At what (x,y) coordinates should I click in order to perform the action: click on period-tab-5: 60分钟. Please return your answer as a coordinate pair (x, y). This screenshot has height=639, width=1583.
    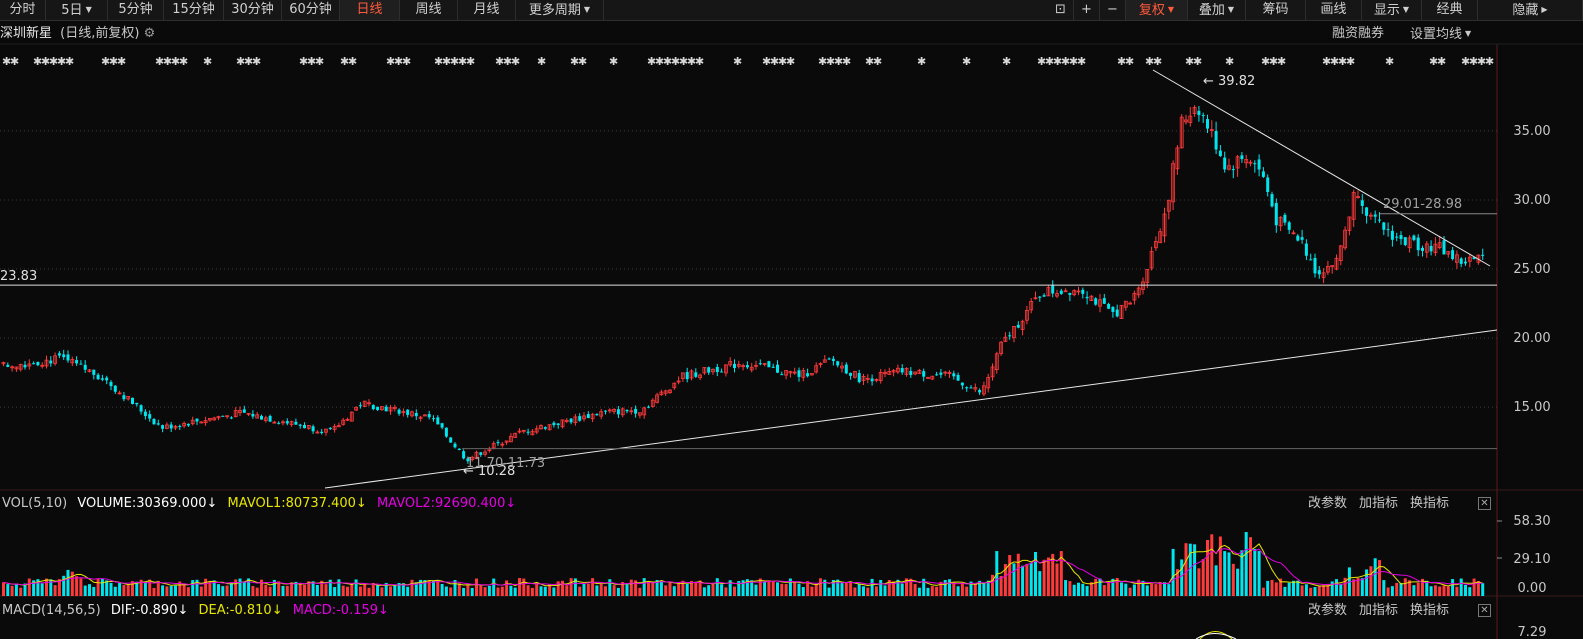
    Looking at the image, I should click on (311, 10).